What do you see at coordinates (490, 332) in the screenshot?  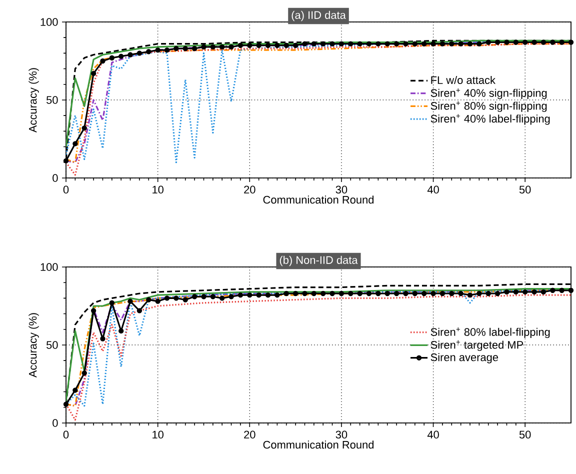 I see `legend-label: Siren$^{+}$ 80% label-flipping` at bounding box center [490, 332].